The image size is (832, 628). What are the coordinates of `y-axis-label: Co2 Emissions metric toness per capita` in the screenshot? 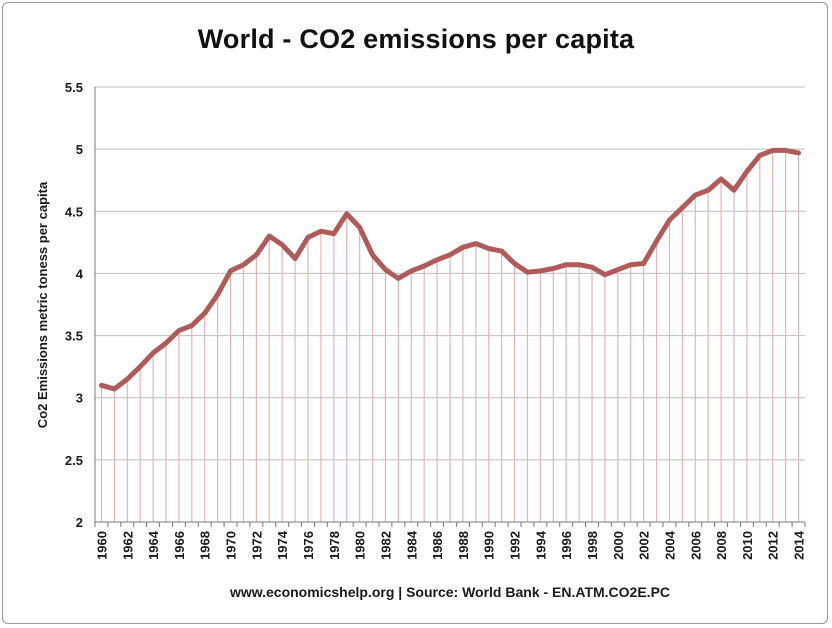 It's located at (42, 304).